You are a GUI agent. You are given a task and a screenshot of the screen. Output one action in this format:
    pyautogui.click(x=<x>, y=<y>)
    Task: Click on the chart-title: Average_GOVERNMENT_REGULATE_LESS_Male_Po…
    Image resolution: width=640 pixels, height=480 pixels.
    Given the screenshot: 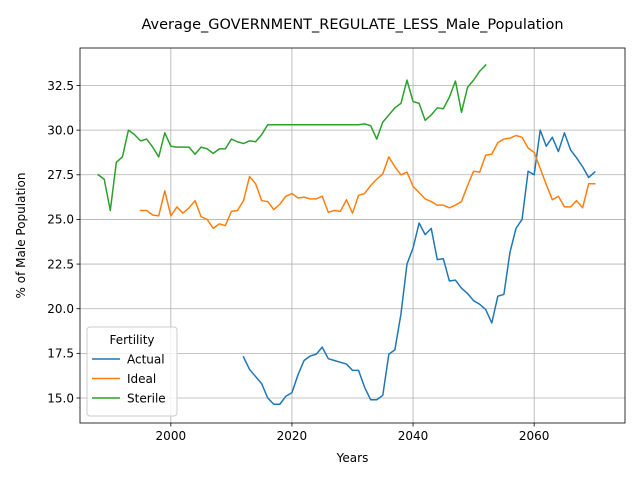 What is the action you would take?
    pyautogui.click(x=352, y=25)
    